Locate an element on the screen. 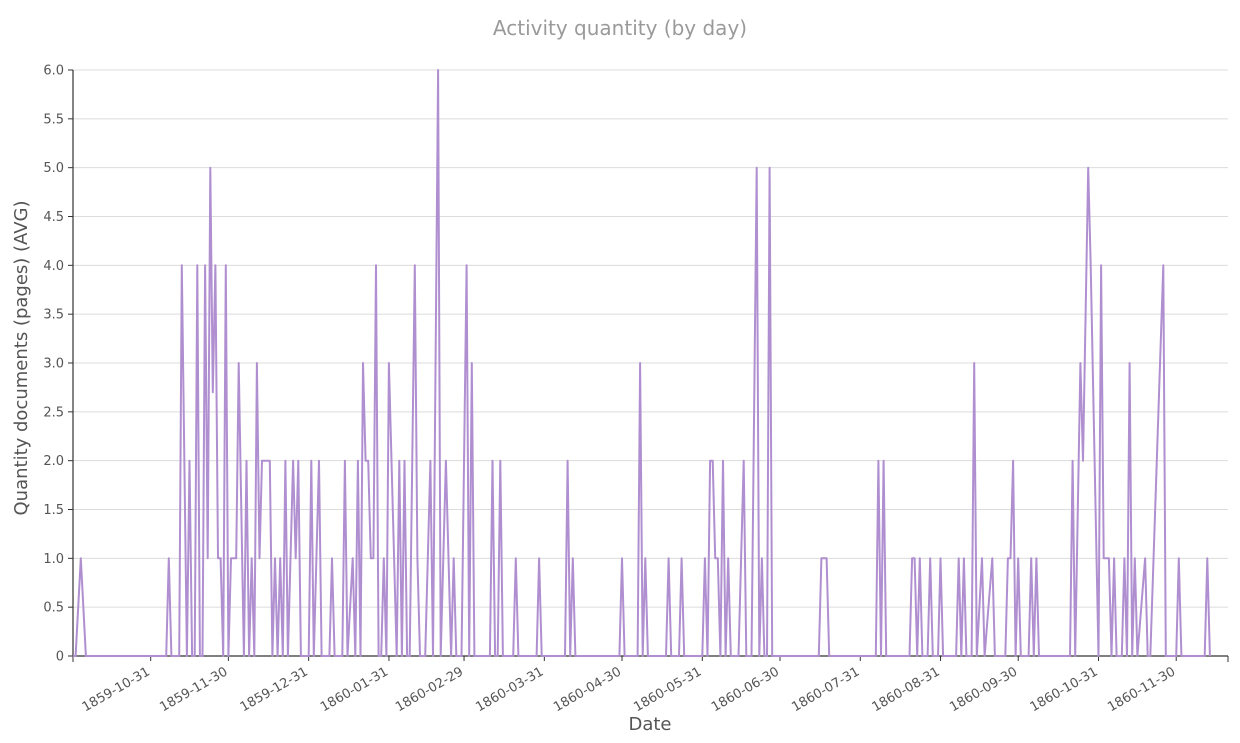  x-tick-label: 1860-05-31 is located at coordinates (667, 689).